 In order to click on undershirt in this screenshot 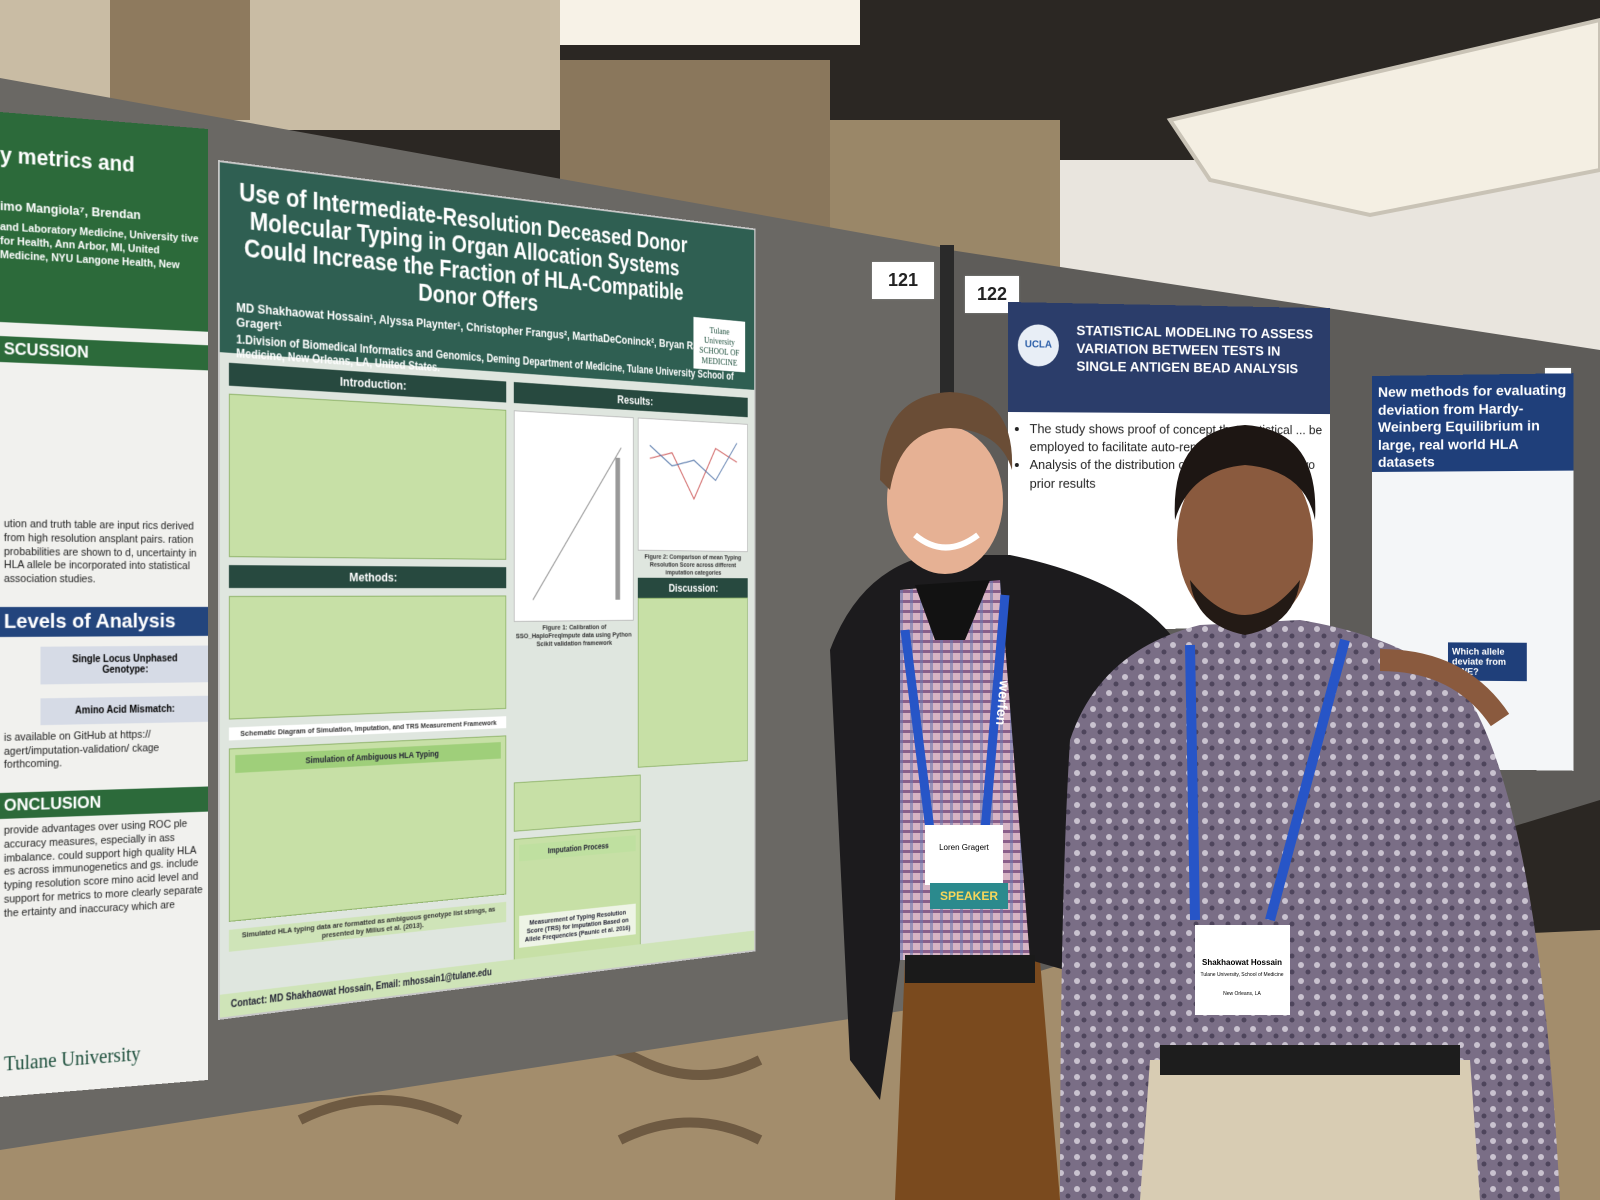, I will do `click(952, 610)`.